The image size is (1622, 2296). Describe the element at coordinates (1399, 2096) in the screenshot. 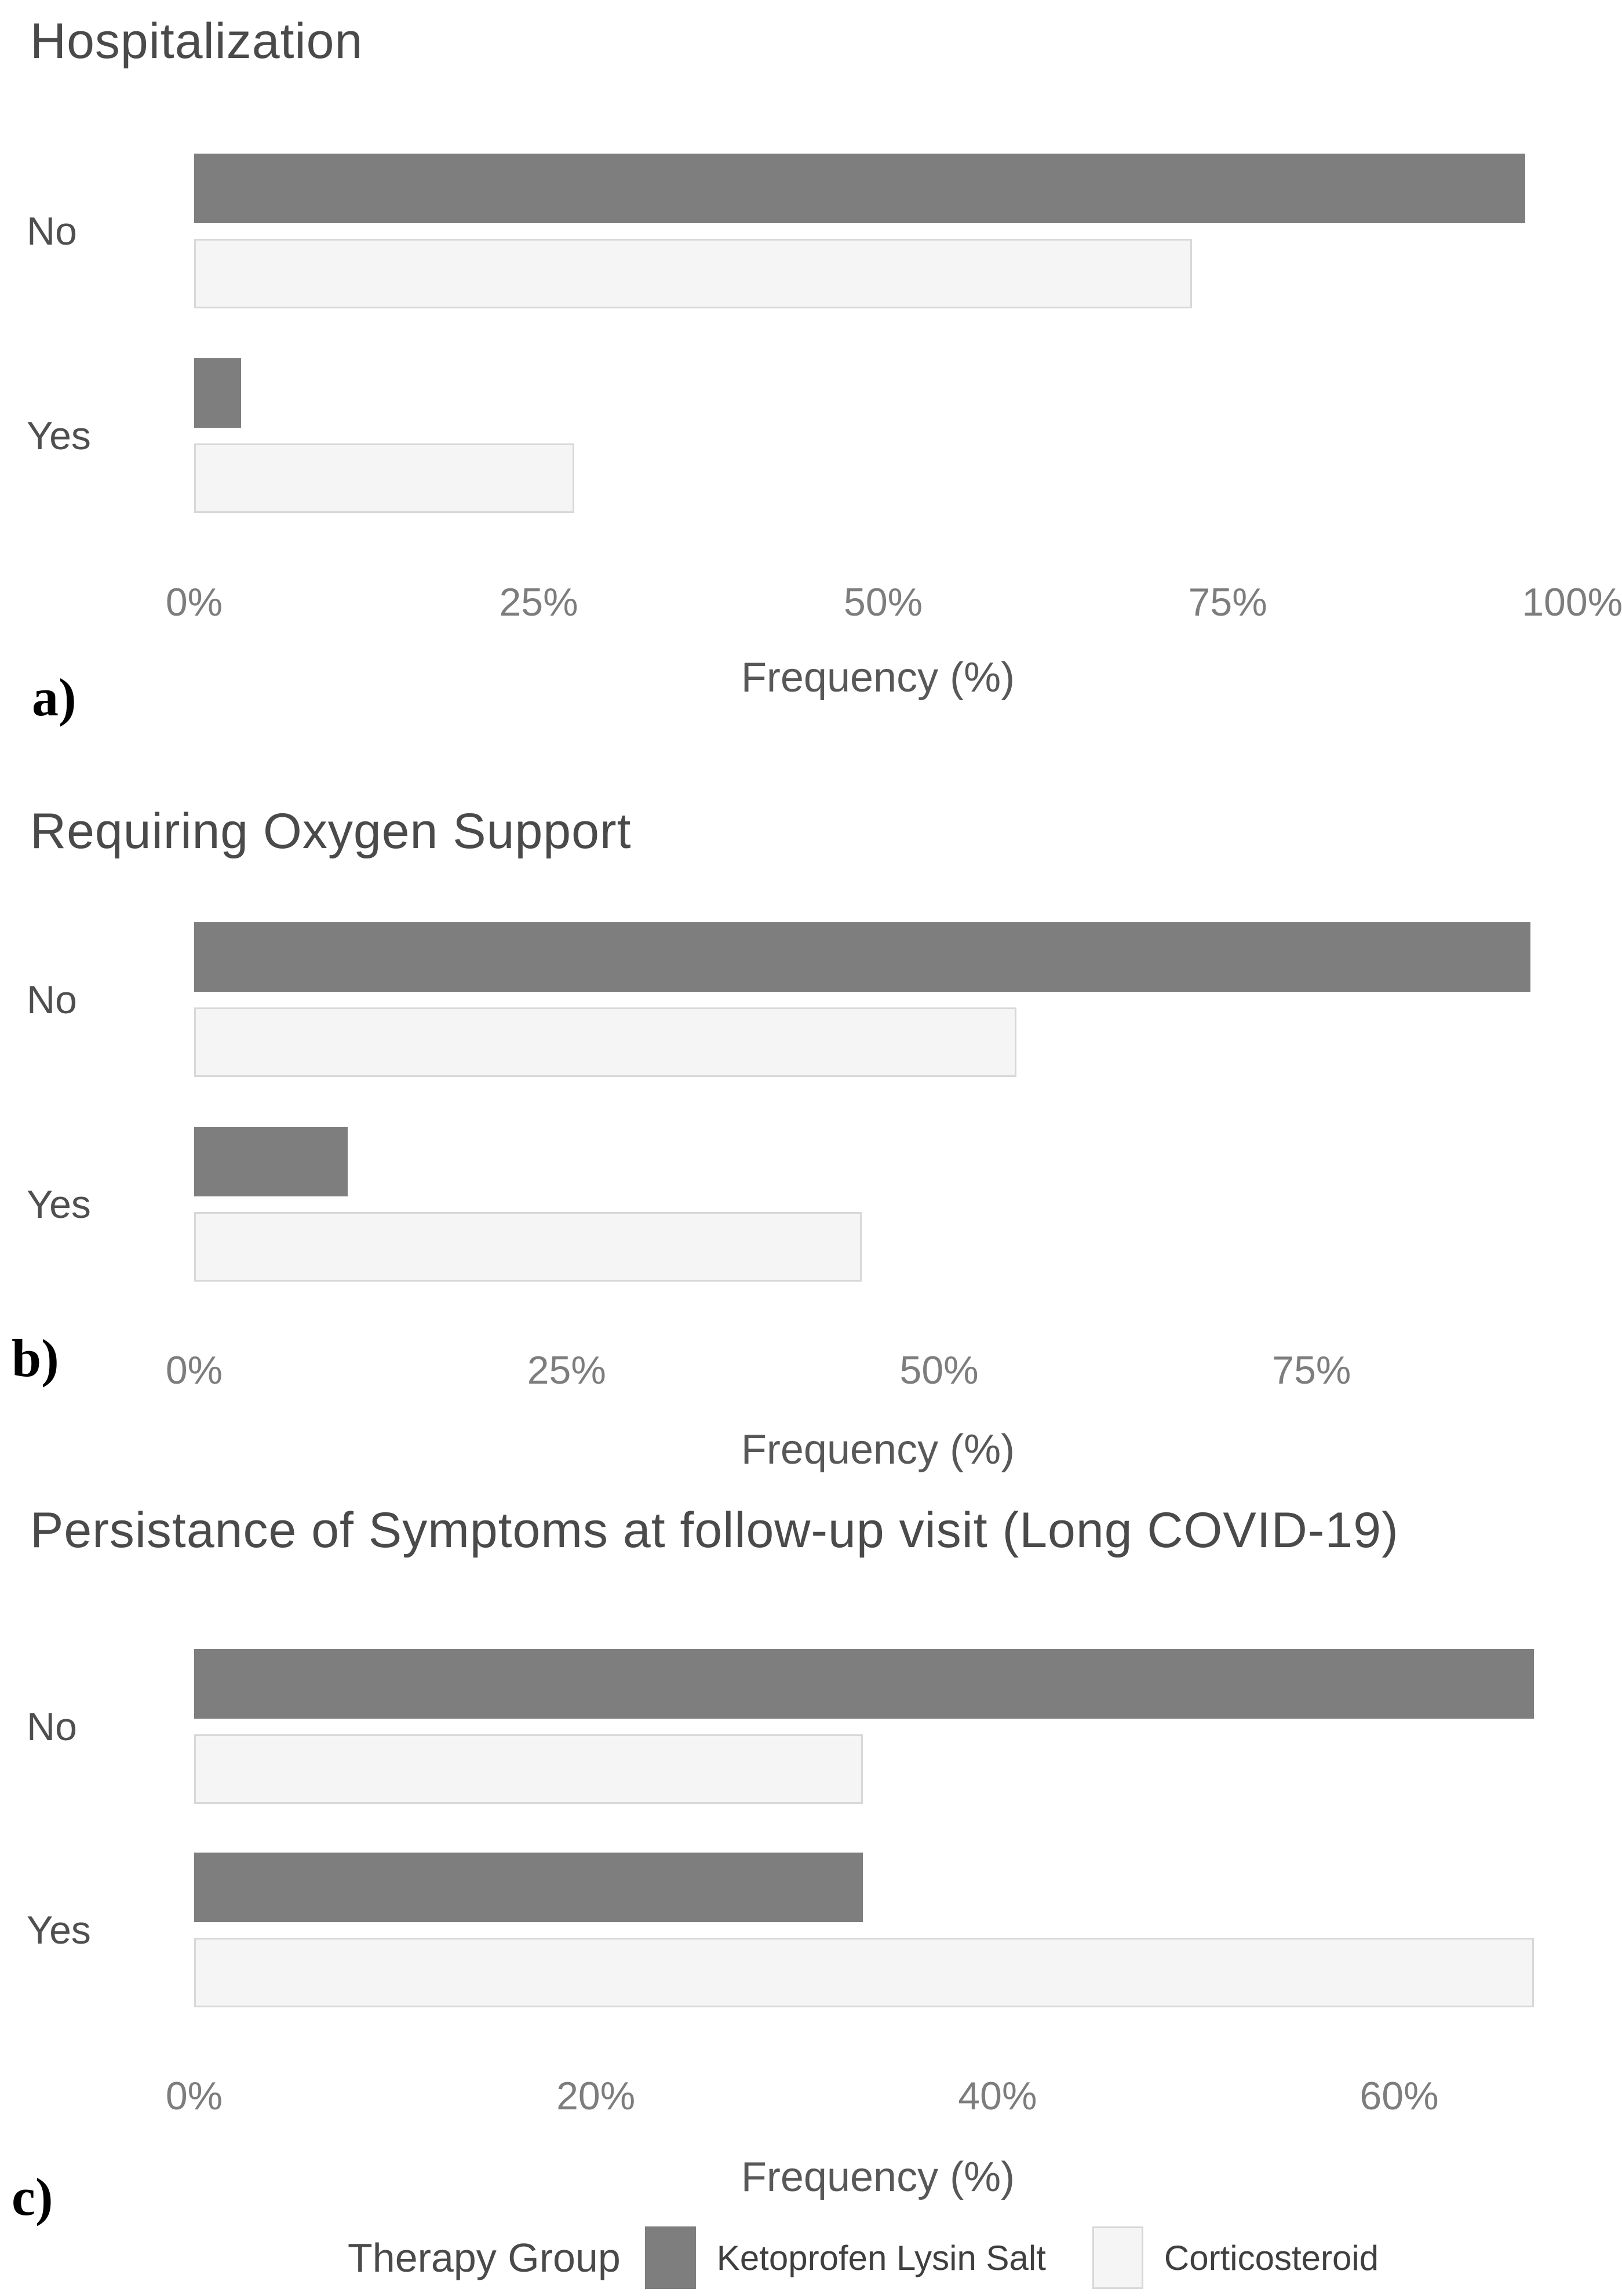

I see `x-axis-tick-label: 60%` at that location.